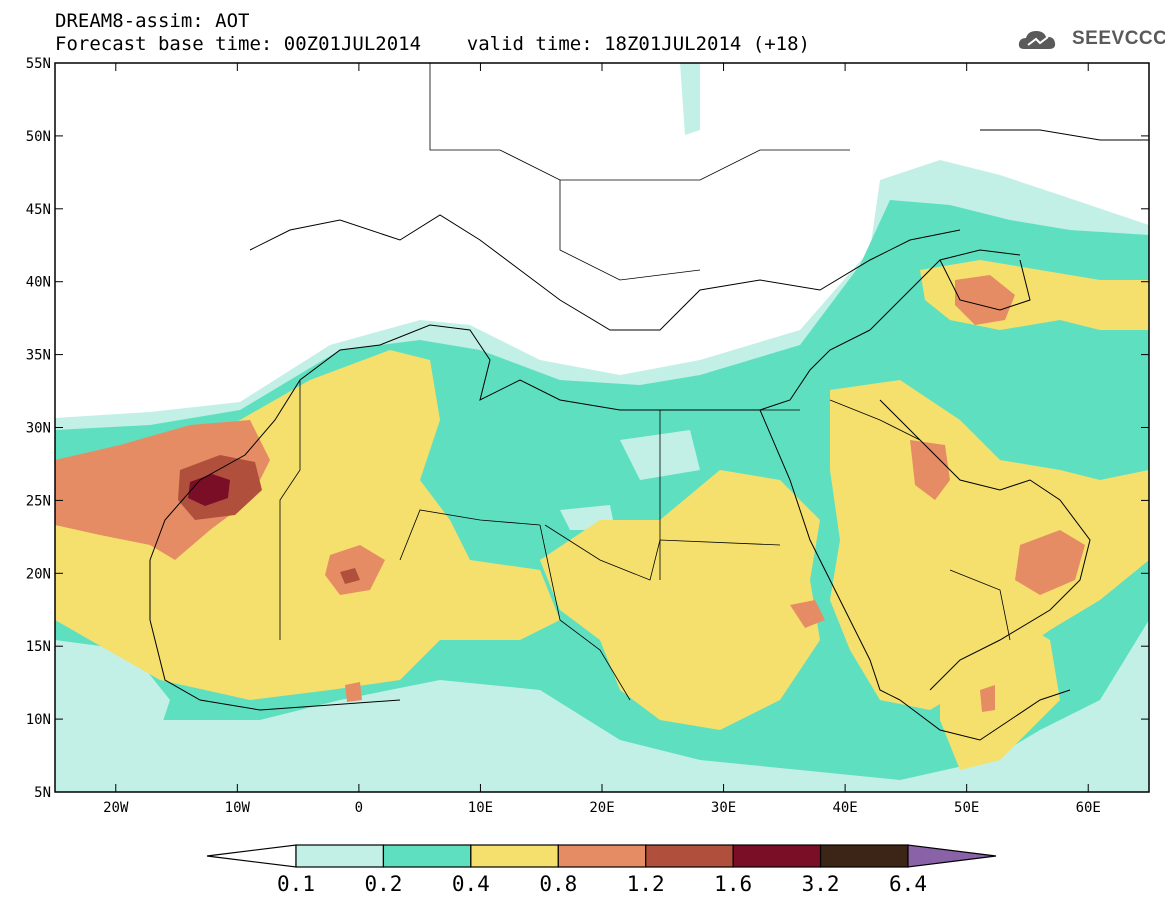 This screenshot has height=905, width=1165. I want to click on lat-tick-label: 5N, so click(42, 793).